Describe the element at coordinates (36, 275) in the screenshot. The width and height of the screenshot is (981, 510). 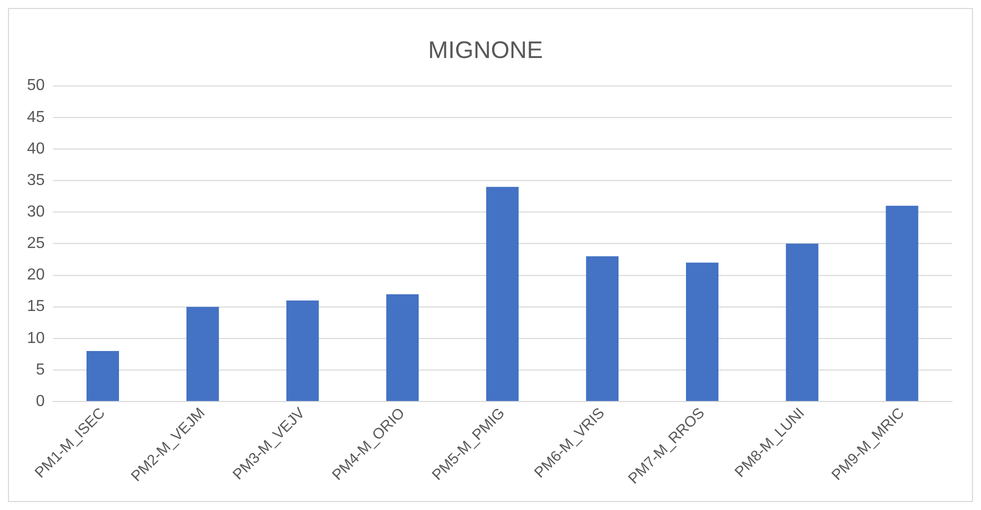
I see `y-tick-label: 20` at that location.